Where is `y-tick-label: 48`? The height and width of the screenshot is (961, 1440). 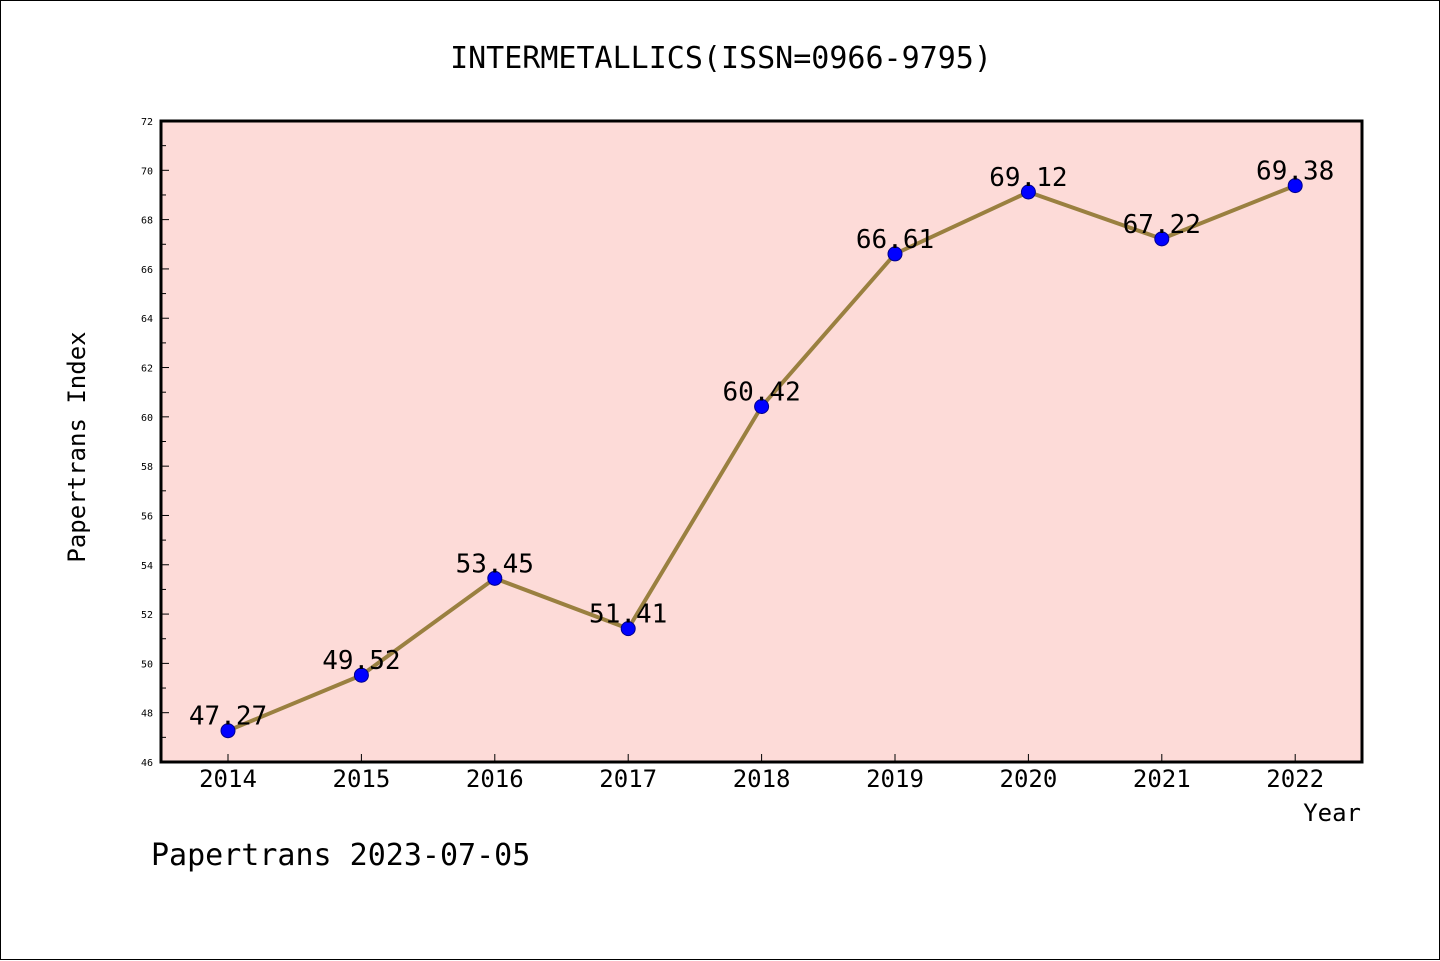 y-tick-label: 48 is located at coordinates (147, 714).